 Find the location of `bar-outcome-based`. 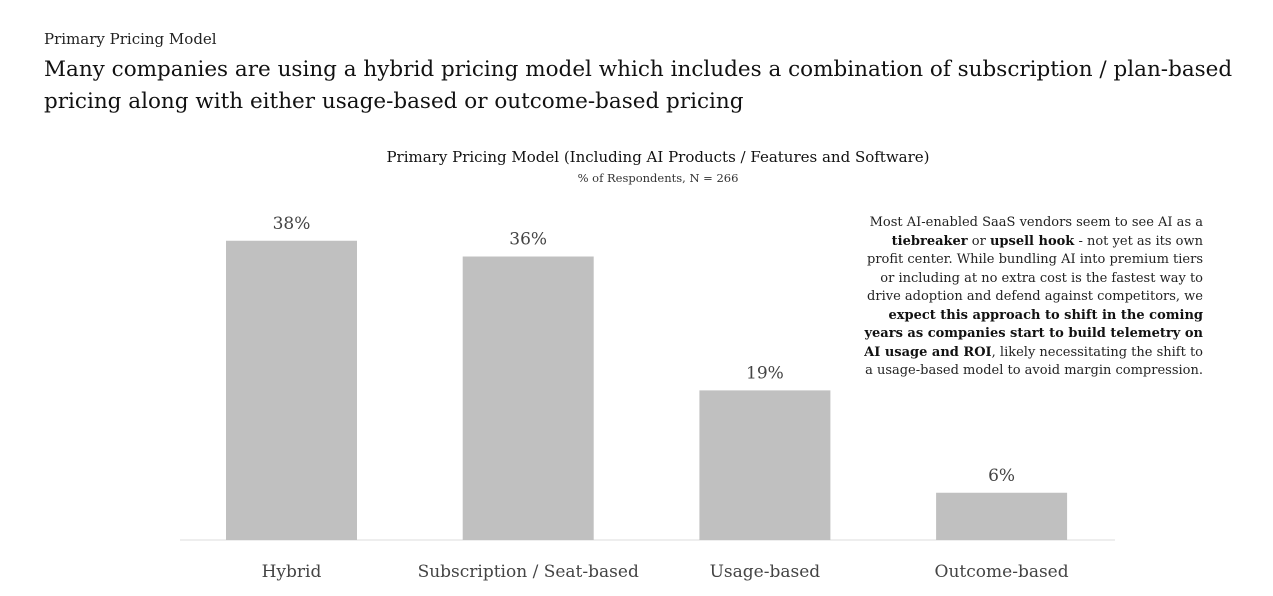

bar-outcome-based is located at coordinates (1002, 516).